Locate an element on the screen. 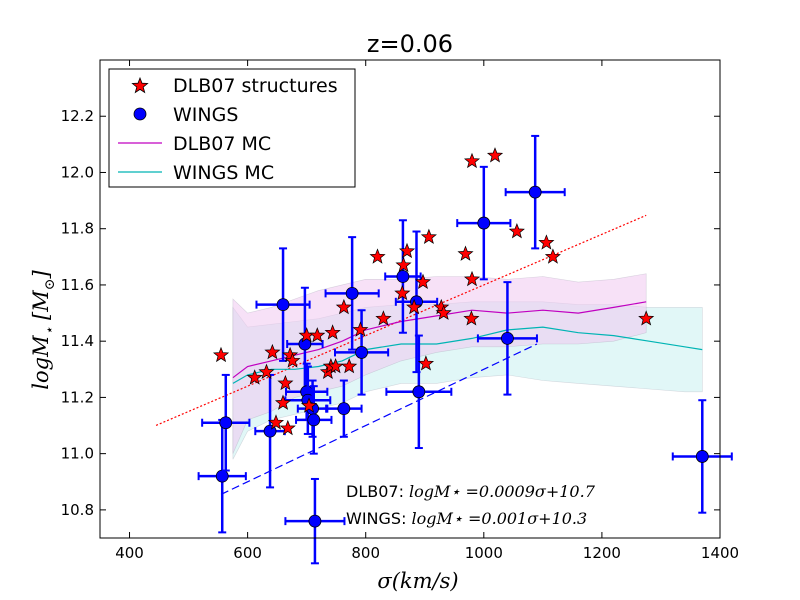 The height and width of the screenshot is (600, 800). legend-entry-wings: WINGS is located at coordinates (185, 115).